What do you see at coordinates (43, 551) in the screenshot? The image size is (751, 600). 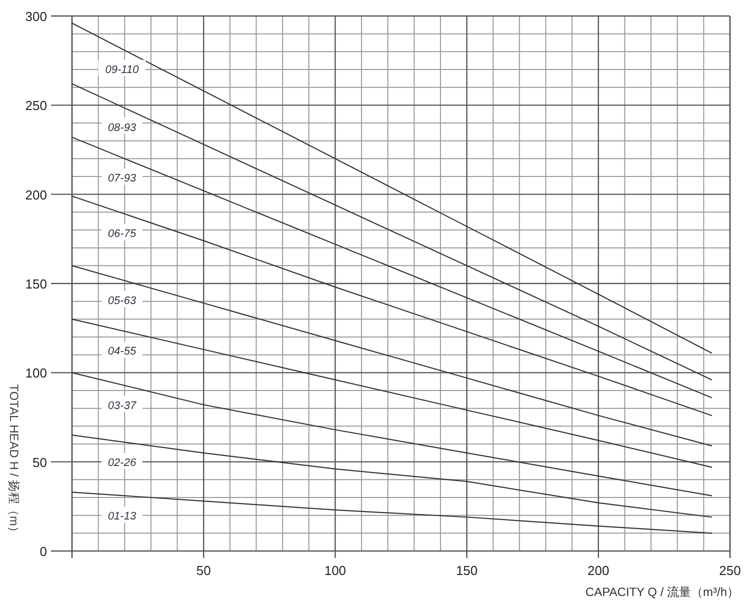 I see `y-tick-label: 0` at bounding box center [43, 551].